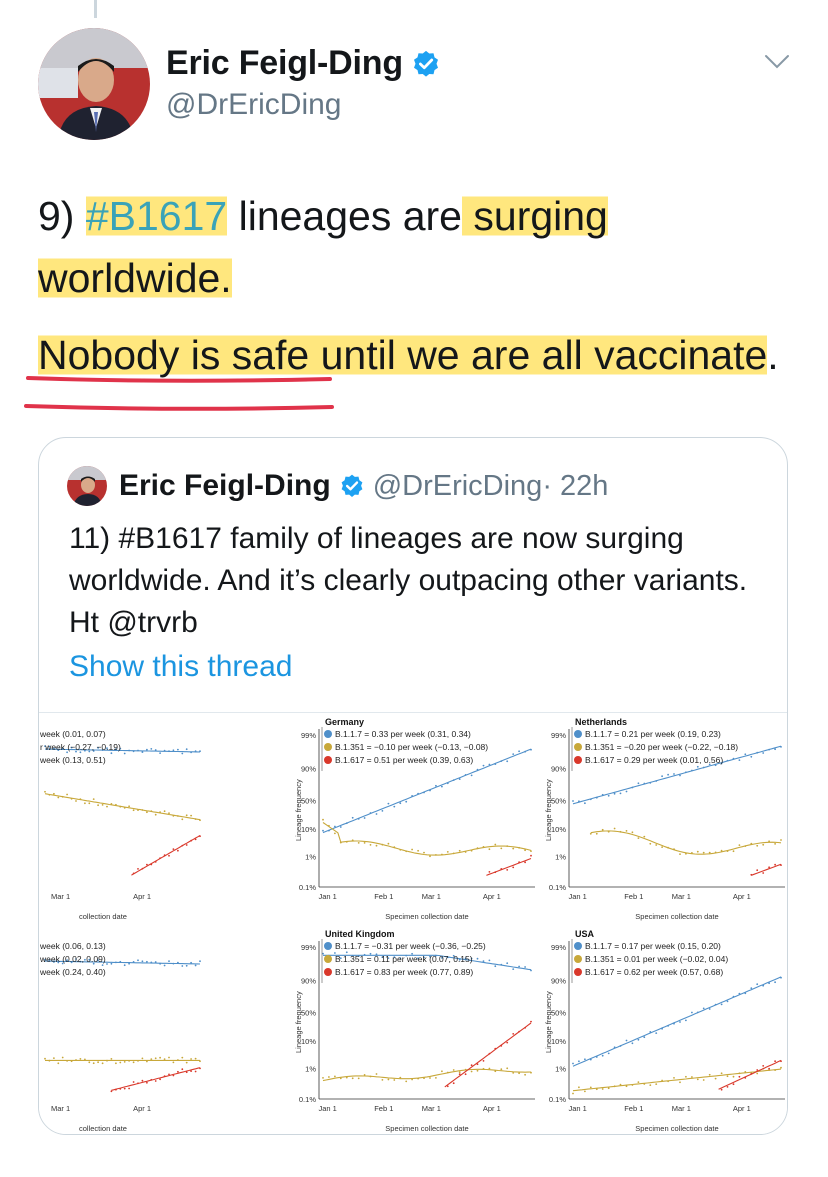  Describe the element at coordinates (307, 887) in the screenshot. I see `y-tick-label: 0.1%` at that location.